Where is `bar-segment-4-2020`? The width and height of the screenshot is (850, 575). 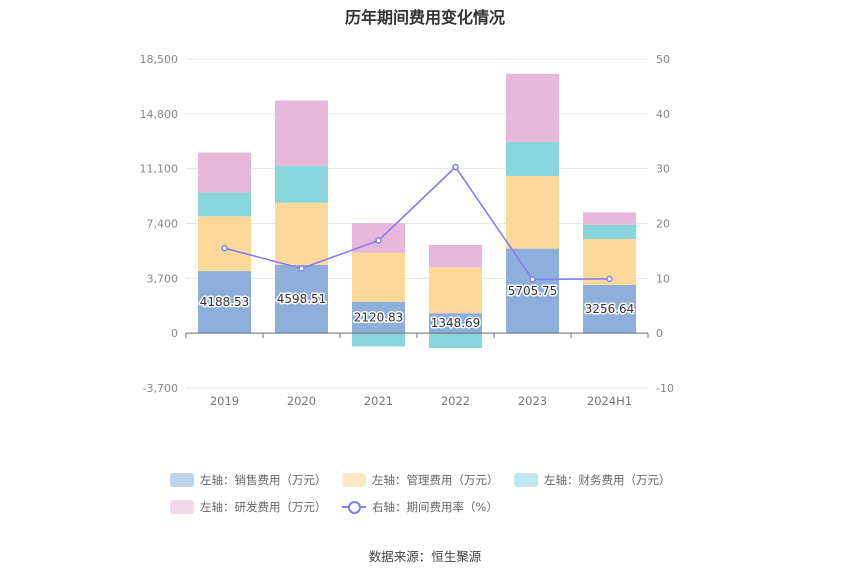 bar-segment-4-2020 is located at coordinates (301, 133).